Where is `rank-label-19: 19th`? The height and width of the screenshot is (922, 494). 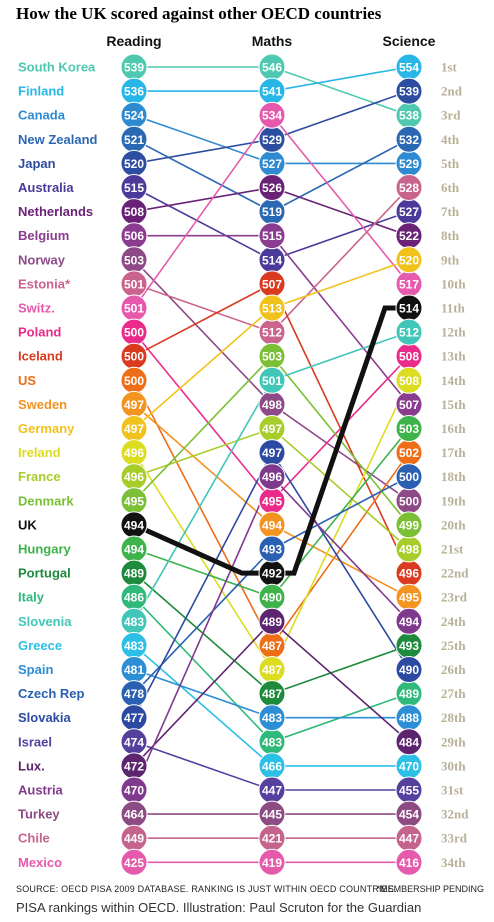 rank-label-19: 19th is located at coordinates (453, 500).